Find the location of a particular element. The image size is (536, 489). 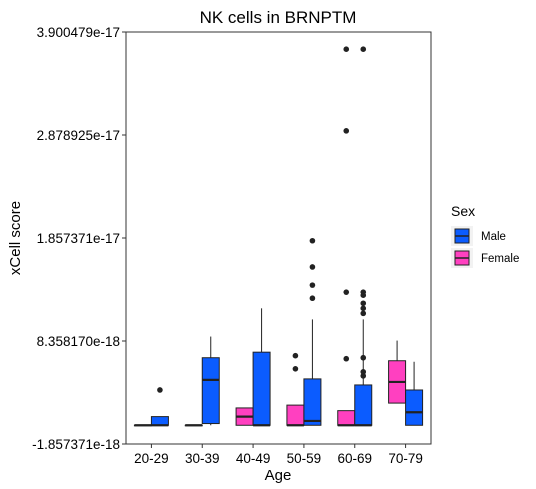

x-tick-label: 40-49 is located at coordinates (253, 458).